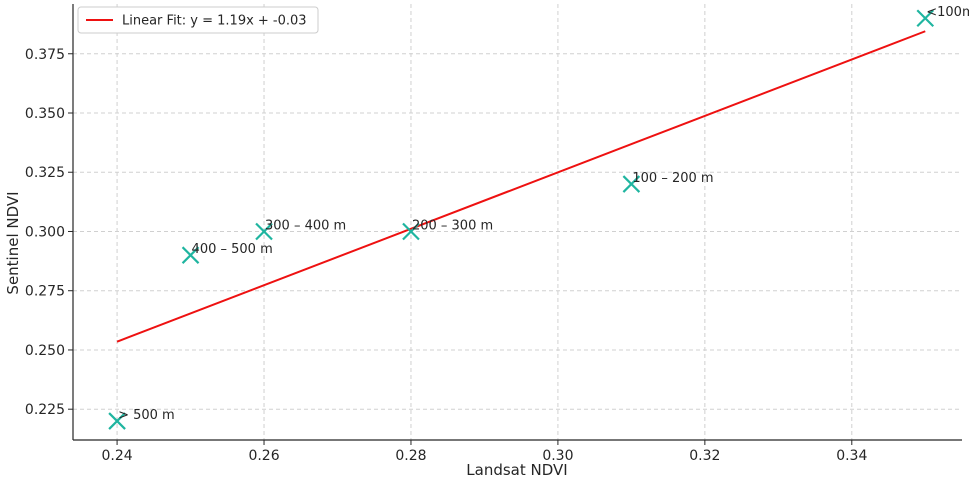  I want to click on y-tick-label: 0.225, so click(45, 410).